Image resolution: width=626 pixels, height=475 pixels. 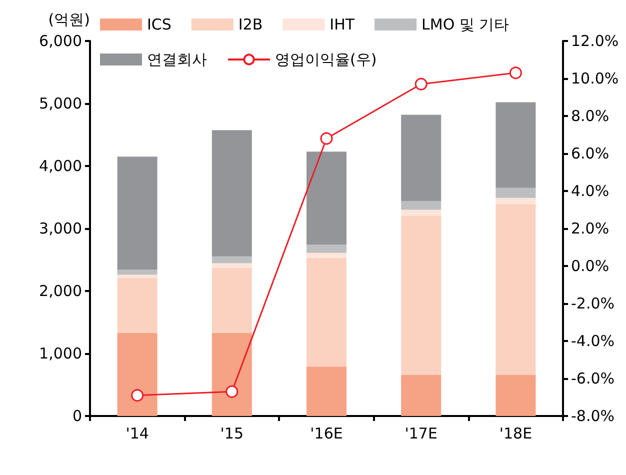 I want to click on legend-label: 연결회사, so click(x=177, y=59).